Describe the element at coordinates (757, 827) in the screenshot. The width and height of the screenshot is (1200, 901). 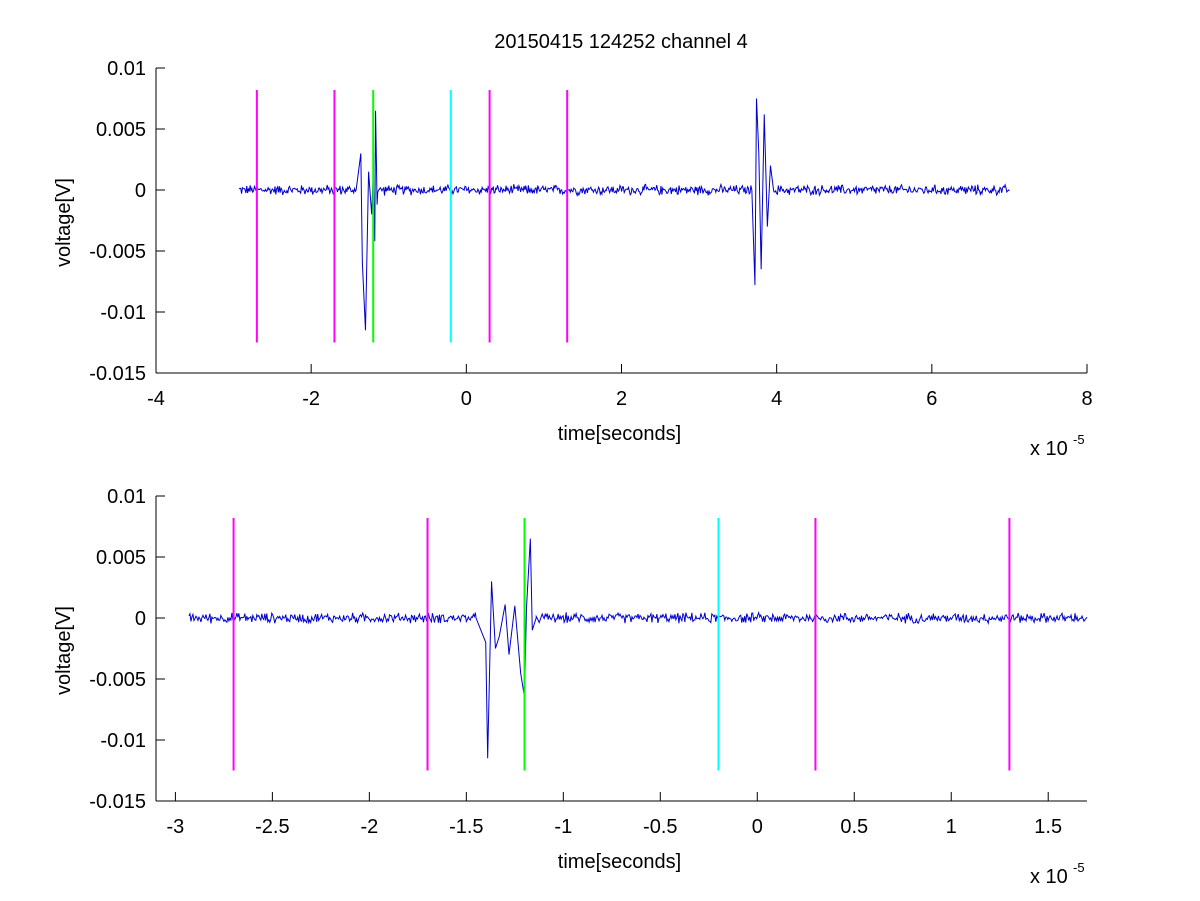
I see `plot-1-x-tick-label-6: 0` at that location.